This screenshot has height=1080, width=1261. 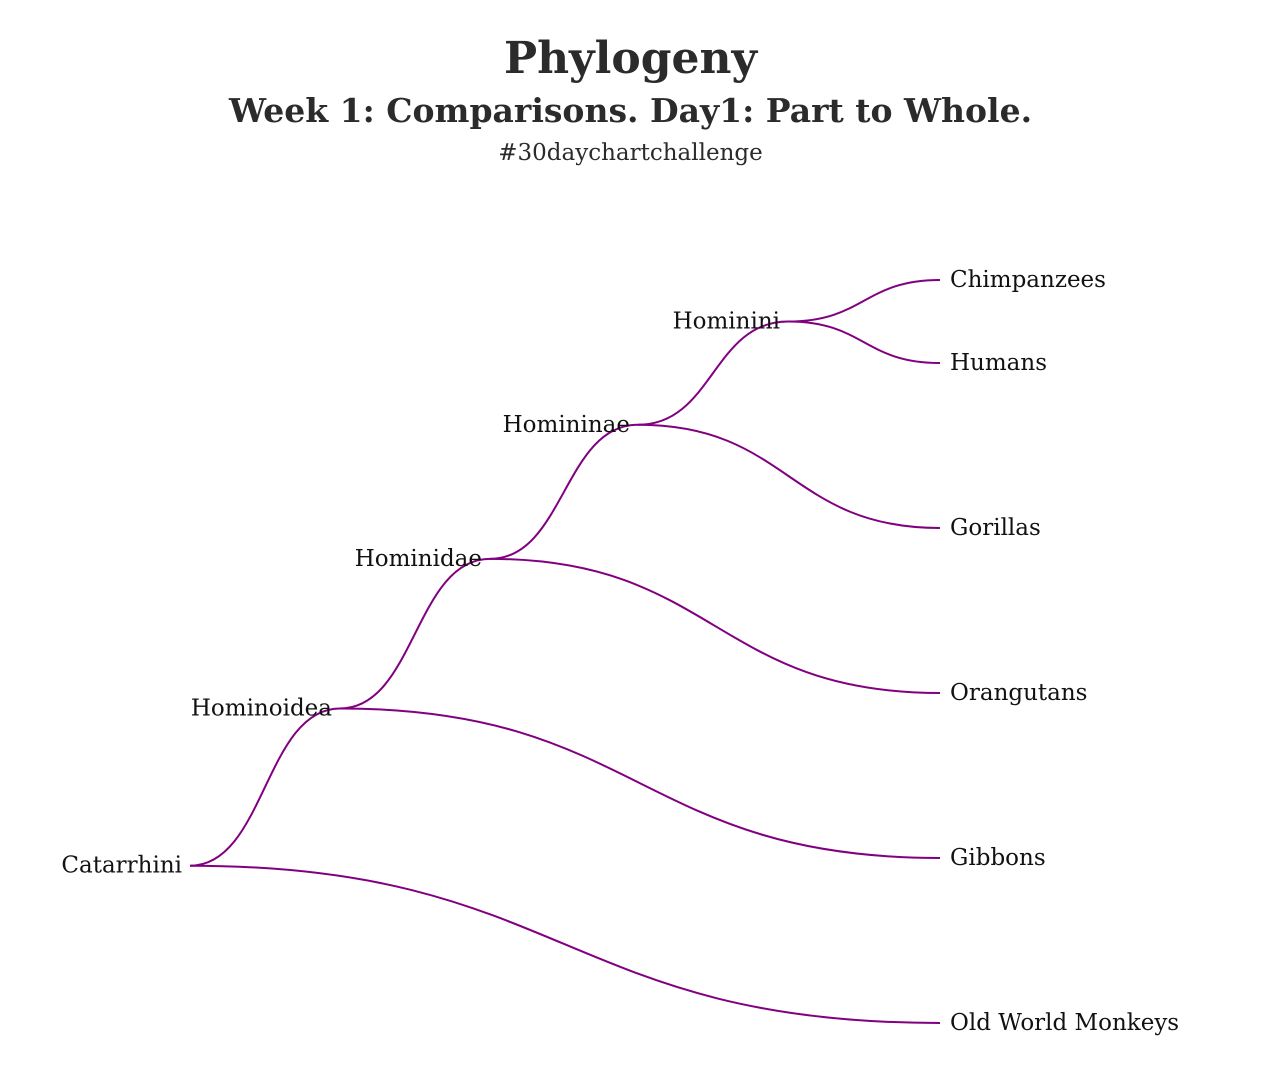 What do you see at coordinates (1028, 280) in the screenshot?
I see `leaf-label-chimpanzees: Chimpanzees` at bounding box center [1028, 280].